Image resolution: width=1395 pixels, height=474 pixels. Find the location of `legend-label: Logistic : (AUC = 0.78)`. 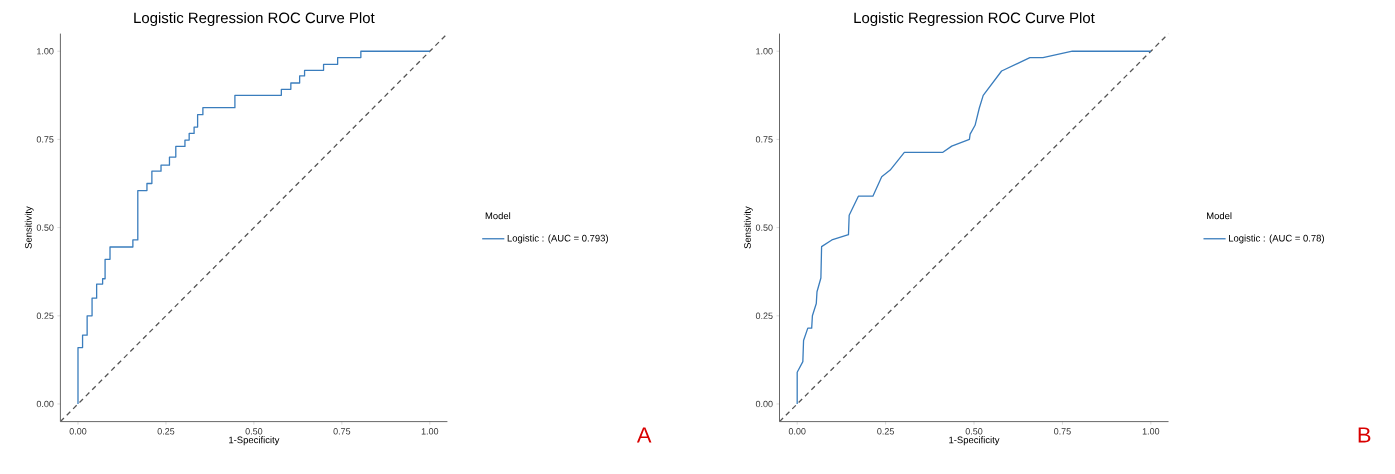

legend-label: Logistic : (AUC = 0.78) is located at coordinates (1276, 239).